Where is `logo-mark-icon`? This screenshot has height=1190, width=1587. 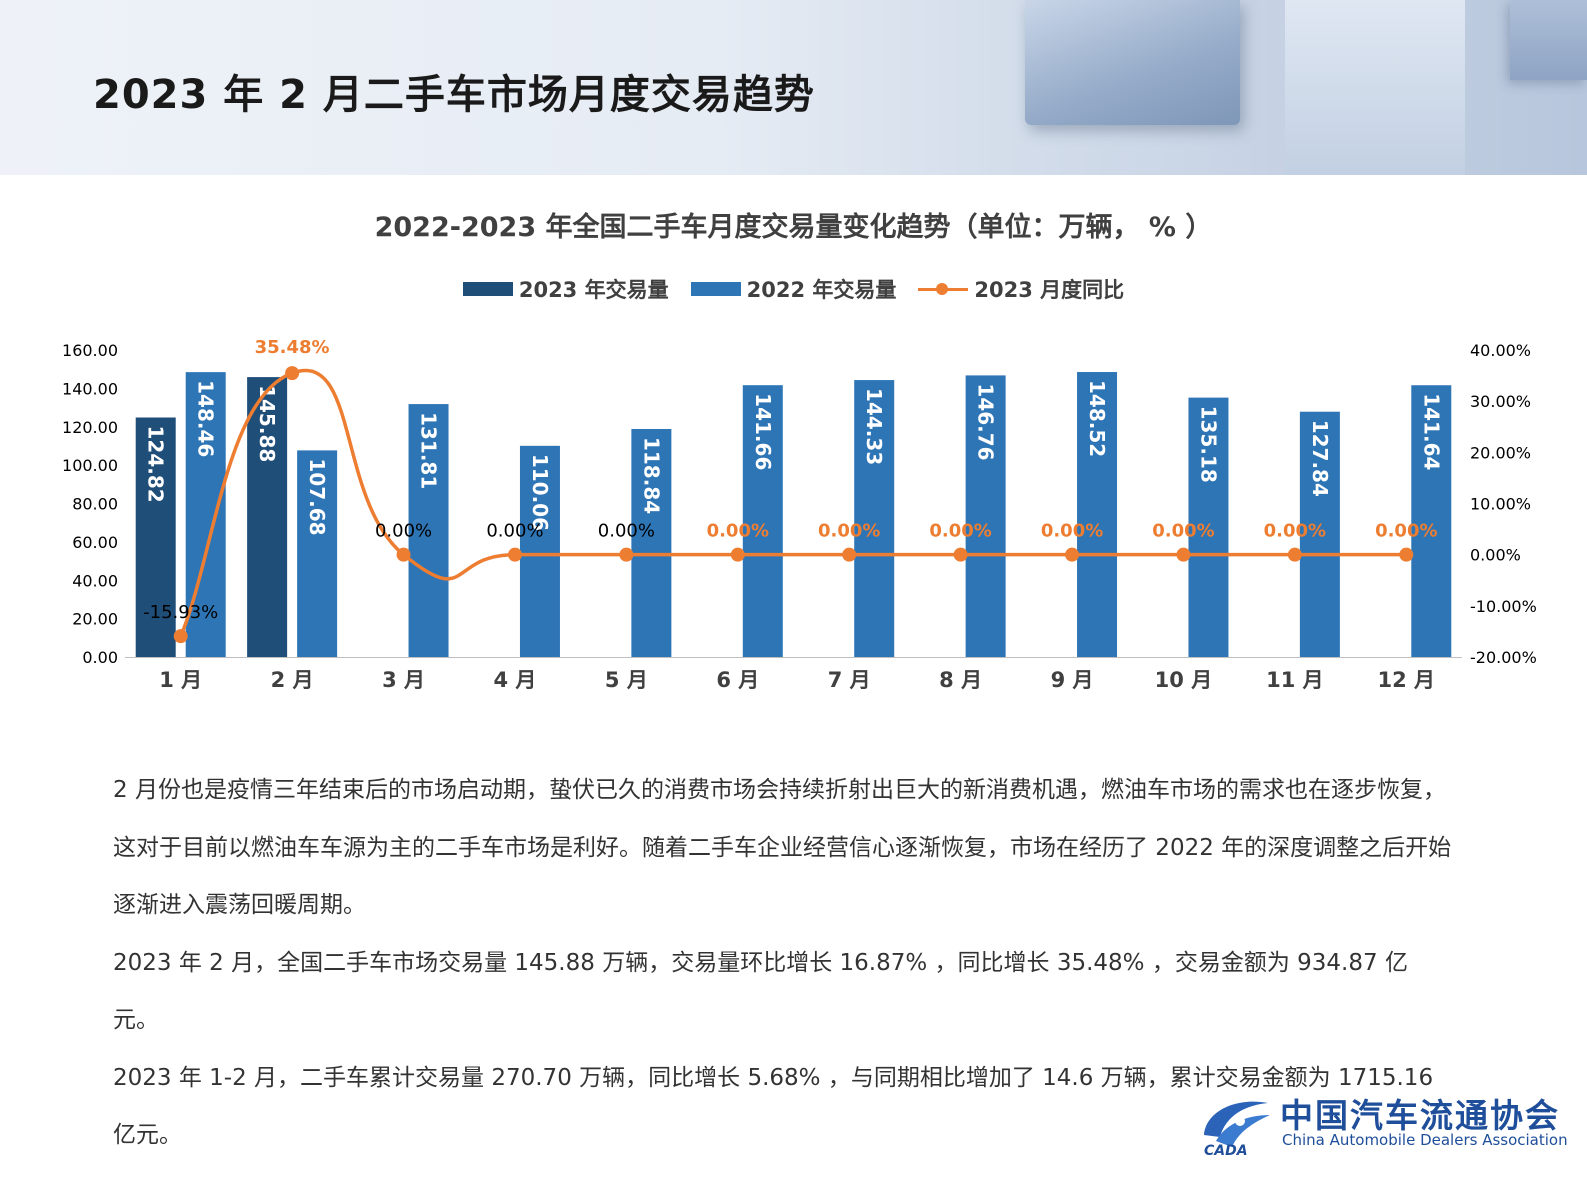
logo-mark-icon is located at coordinates (1237, 1124).